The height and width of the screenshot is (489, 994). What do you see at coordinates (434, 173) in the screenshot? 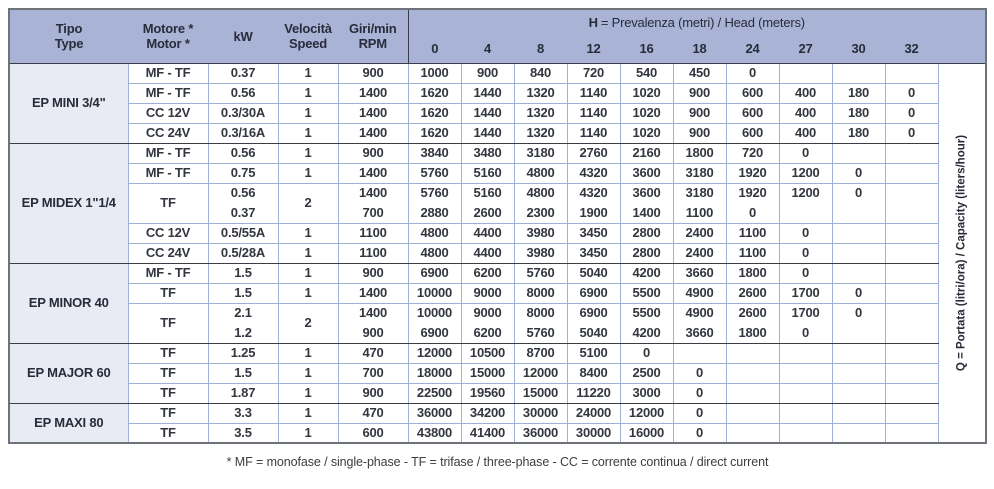
I see `q-value-cell: 5760` at bounding box center [434, 173].